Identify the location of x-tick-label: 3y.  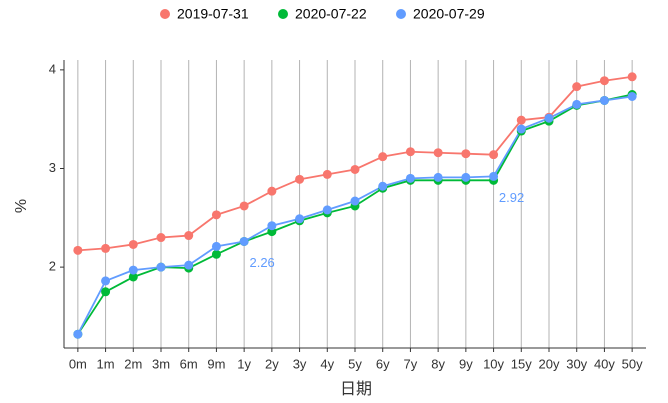
(300, 363).